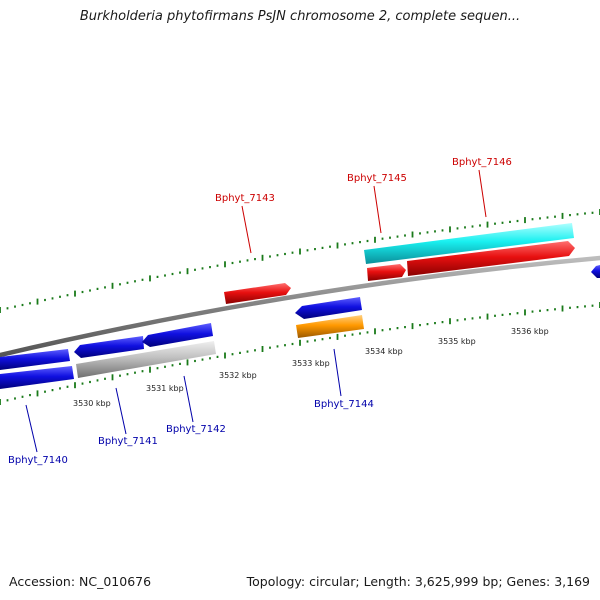 The height and width of the screenshot is (600, 600). What do you see at coordinates (344, 404) in the screenshot?
I see `gene-label-bphyt-7144: Bphyt_7144` at bounding box center [344, 404].